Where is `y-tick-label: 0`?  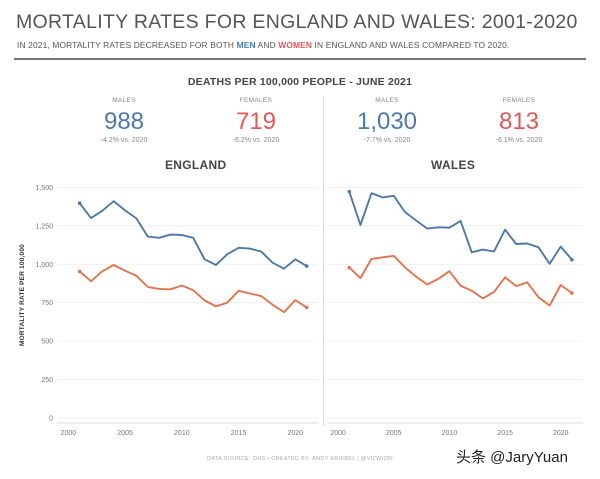
y-tick-label: 0 is located at coordinates (51, 419).